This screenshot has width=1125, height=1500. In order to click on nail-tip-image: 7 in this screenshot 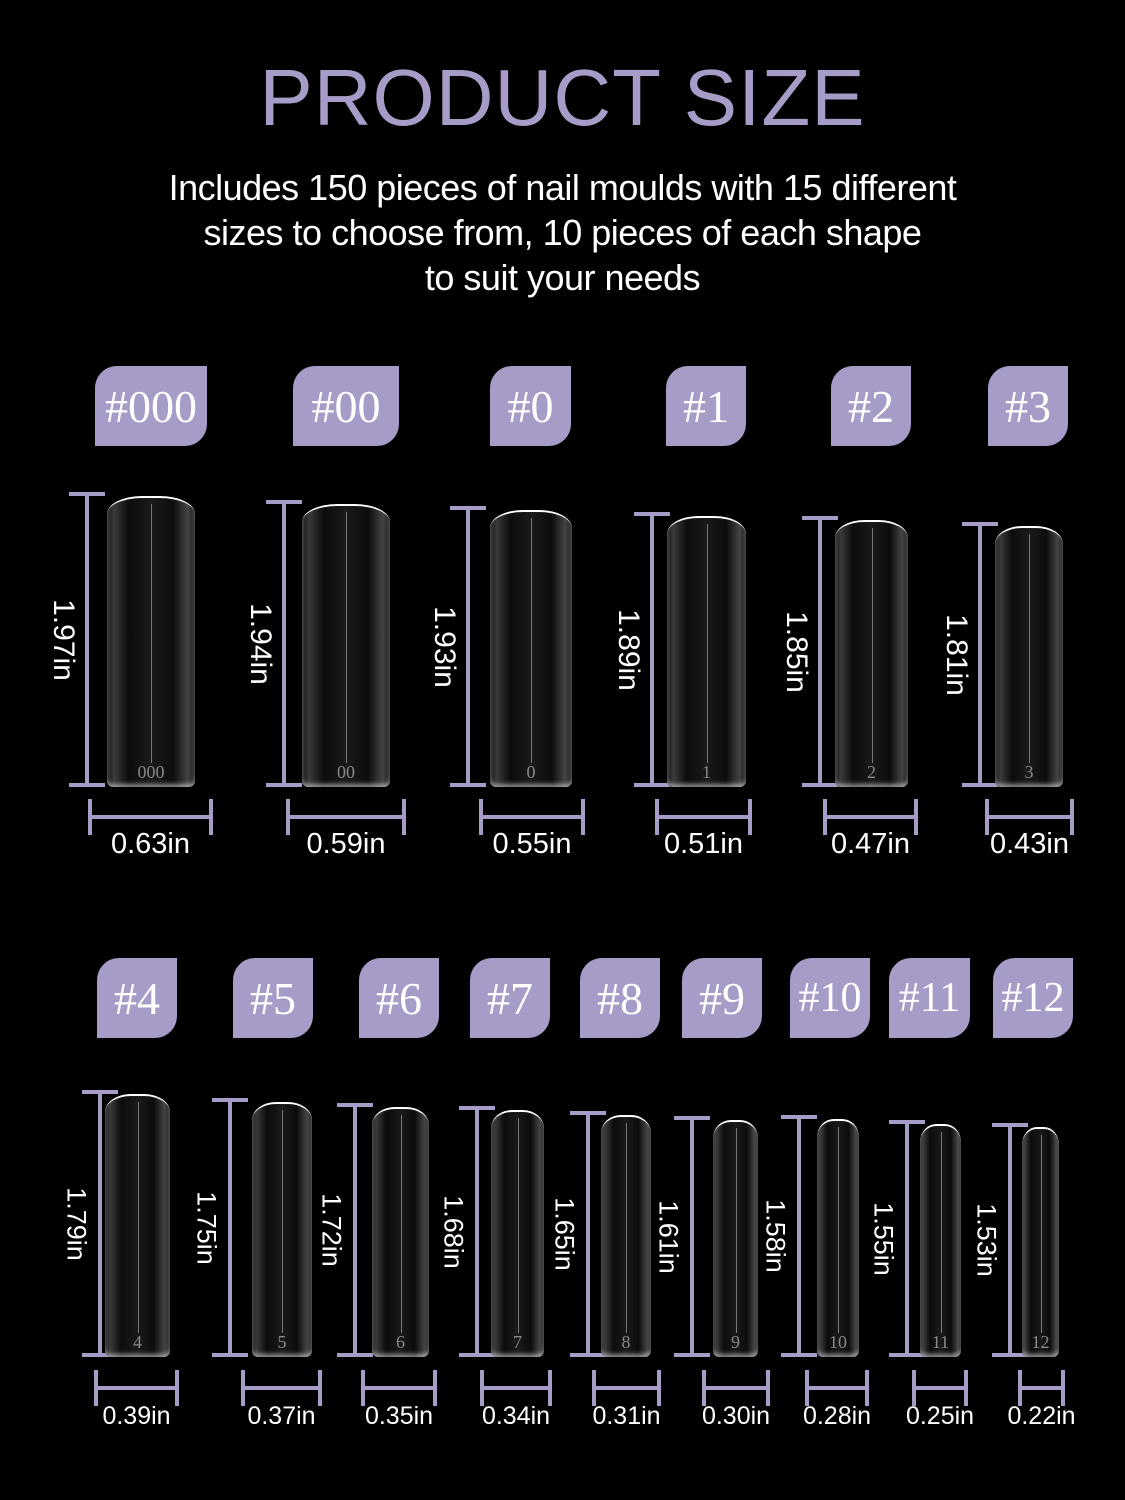, I will do `click(517, 1233)`.